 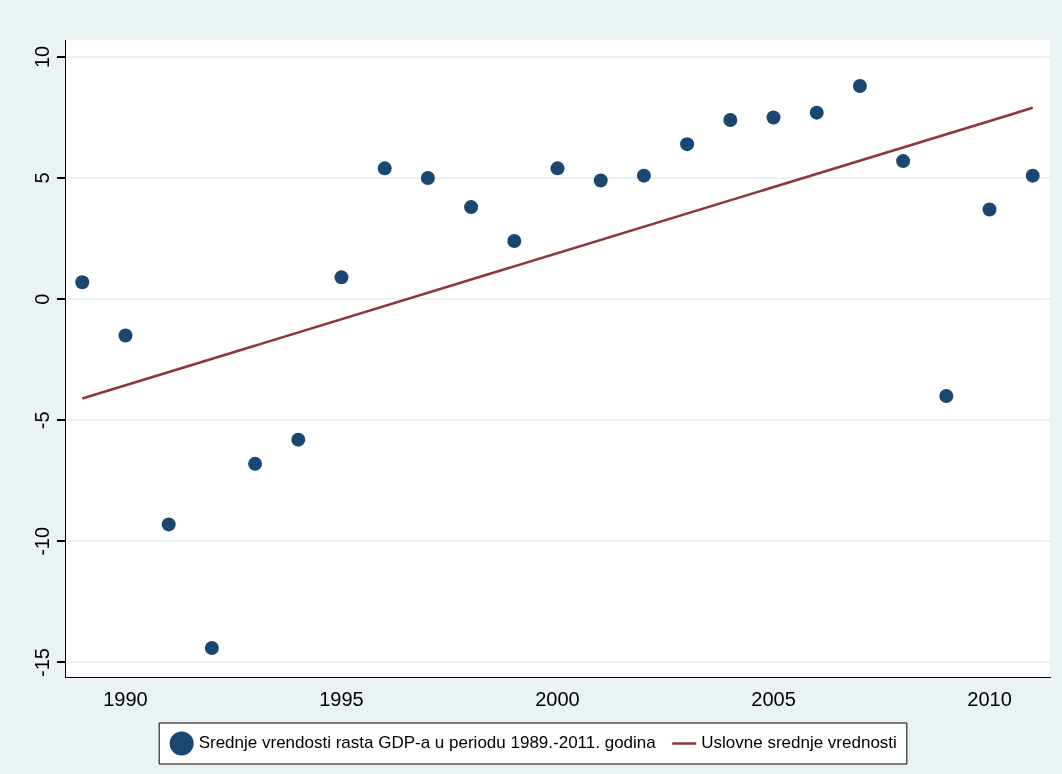 What do you see at coordinates (41, 420) in the screenshot?
I see `y-tick-label: -5` at bounding box center [41, 420].